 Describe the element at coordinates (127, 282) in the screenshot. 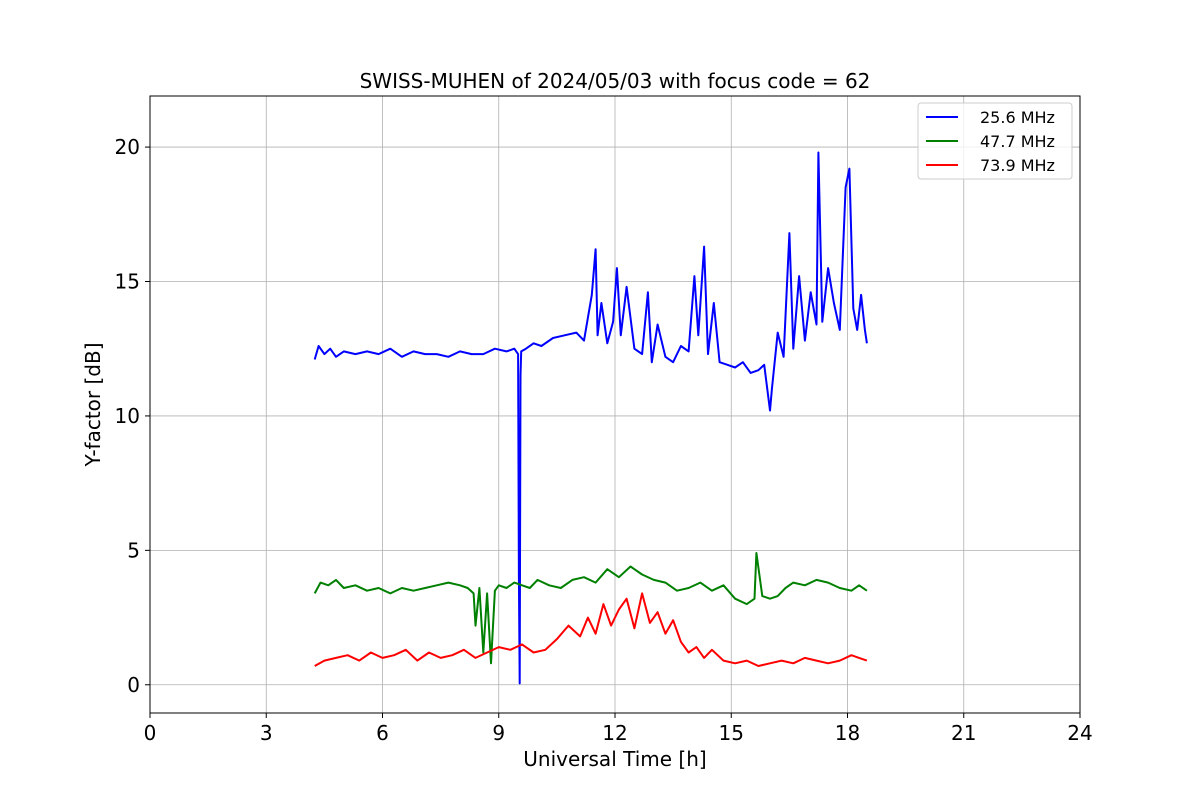

I see `y-tick-label: 15` at that location.